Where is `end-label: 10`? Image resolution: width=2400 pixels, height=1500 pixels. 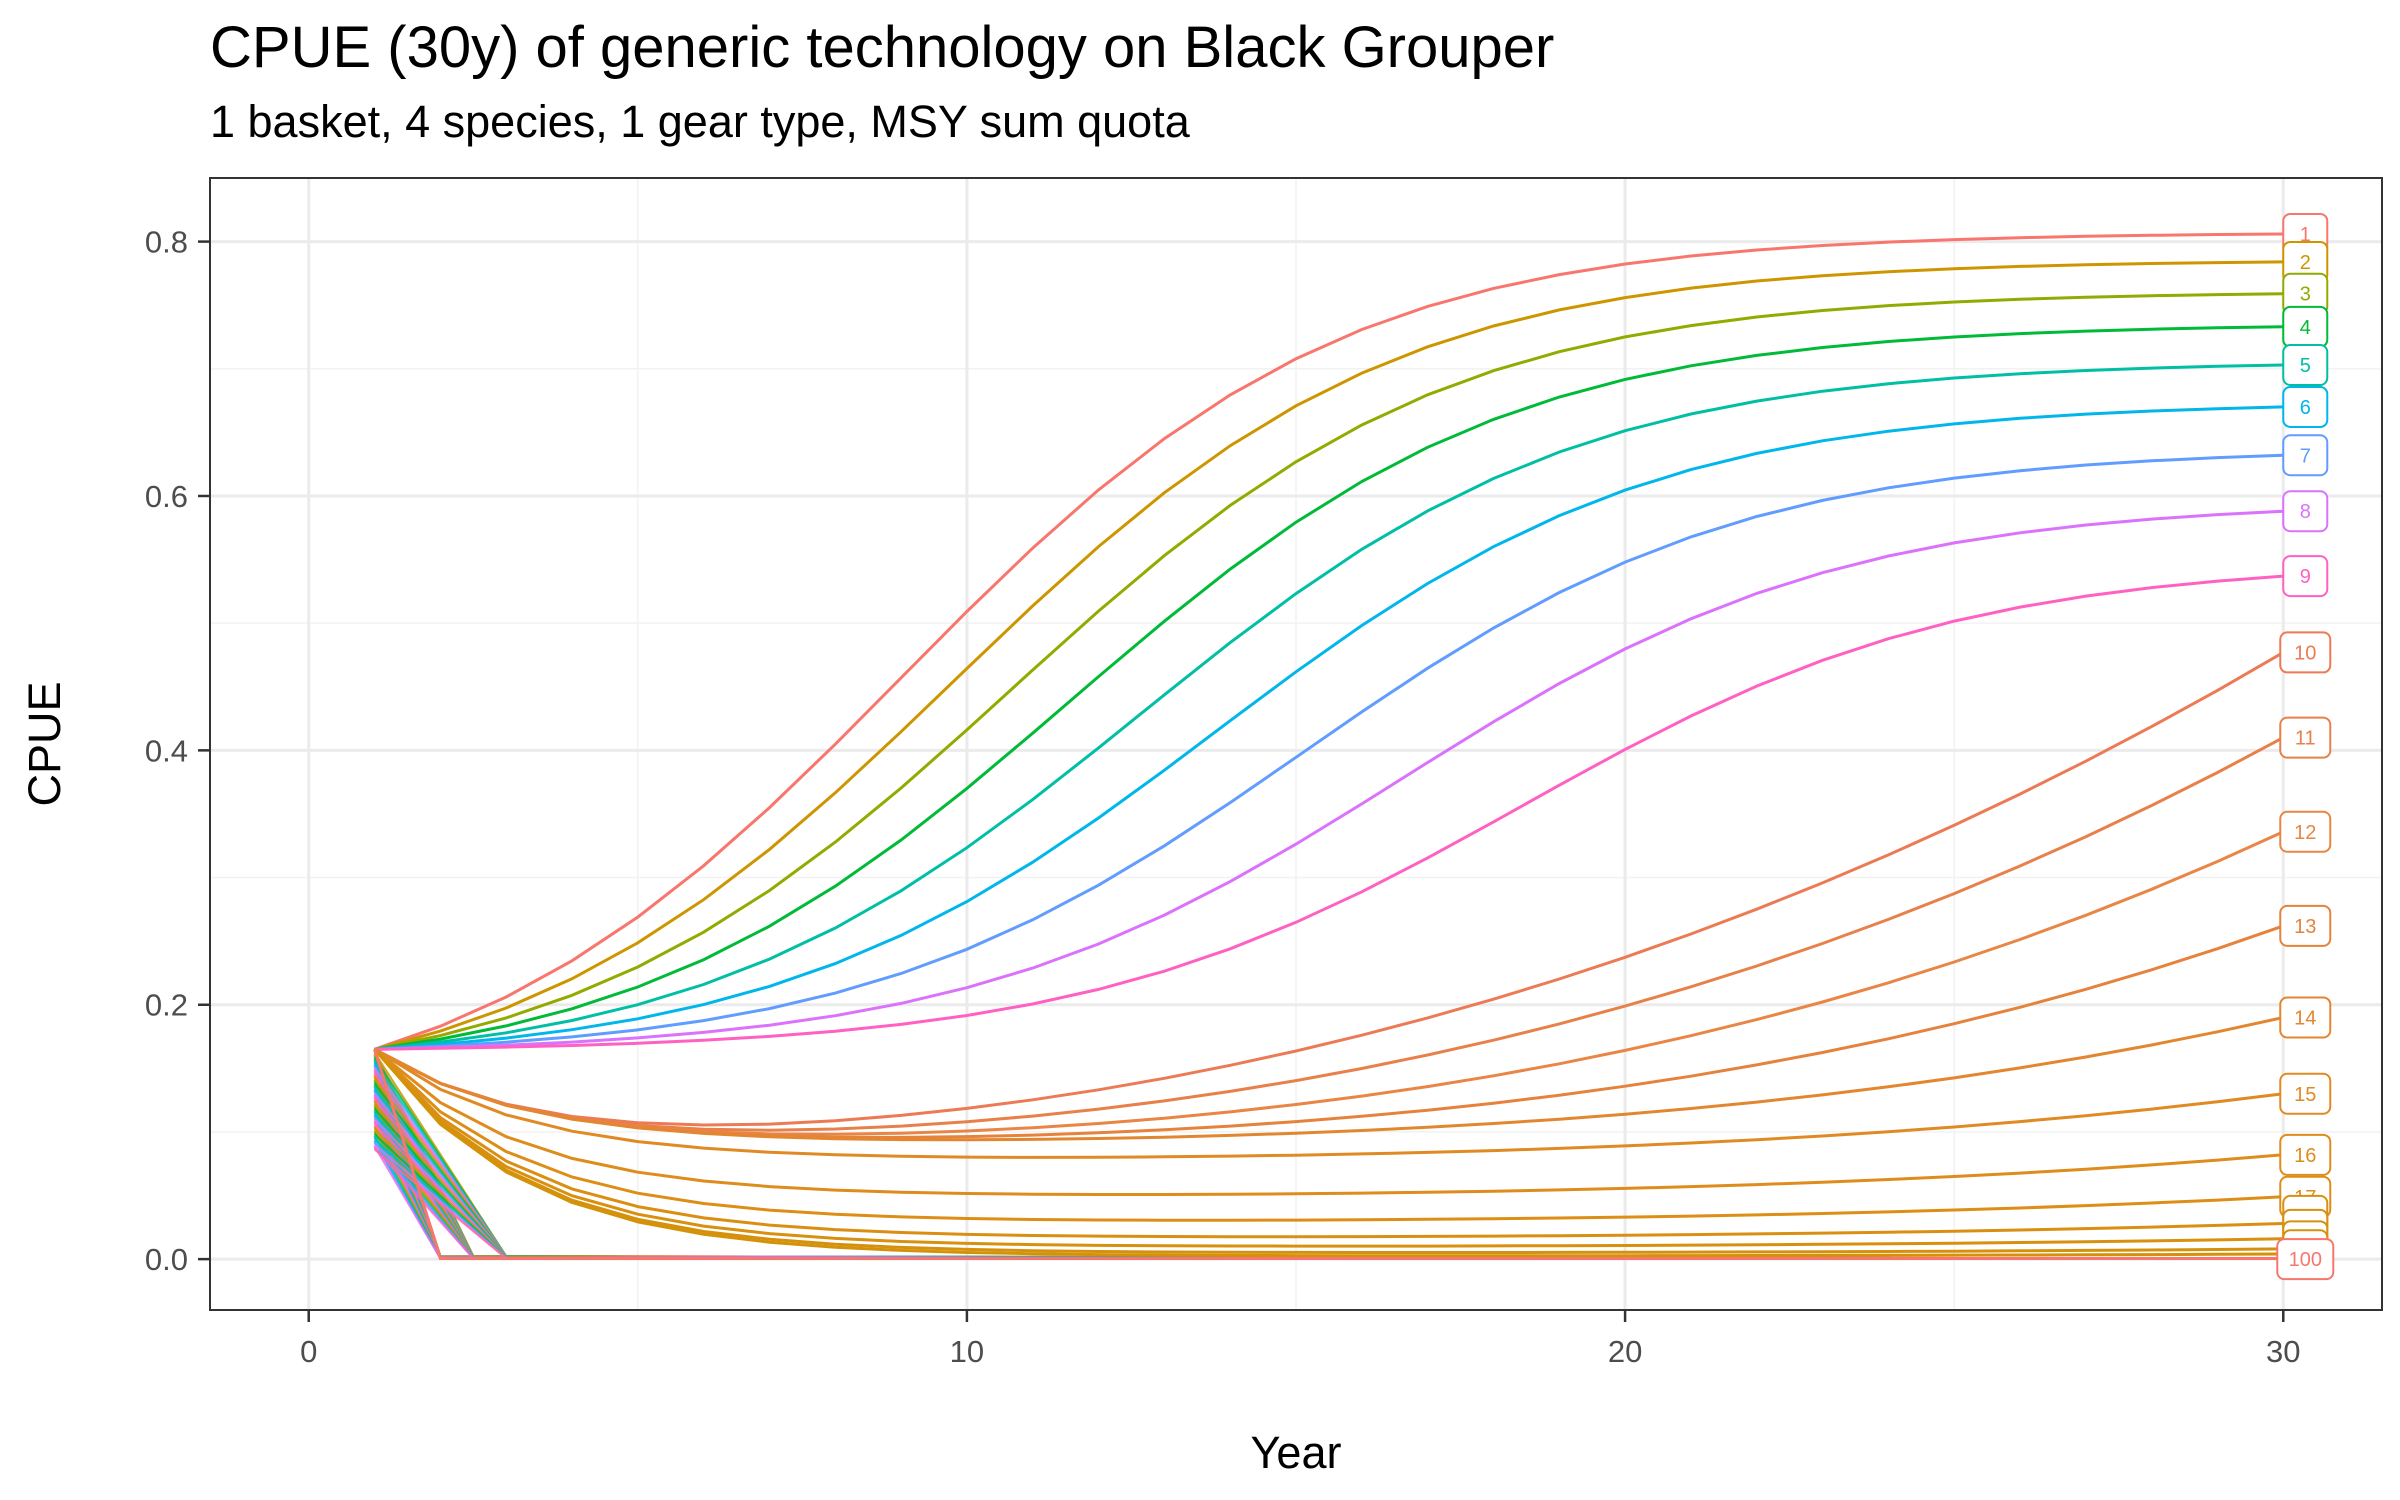 end-label: 10 is located at coordinates (2305, 653).